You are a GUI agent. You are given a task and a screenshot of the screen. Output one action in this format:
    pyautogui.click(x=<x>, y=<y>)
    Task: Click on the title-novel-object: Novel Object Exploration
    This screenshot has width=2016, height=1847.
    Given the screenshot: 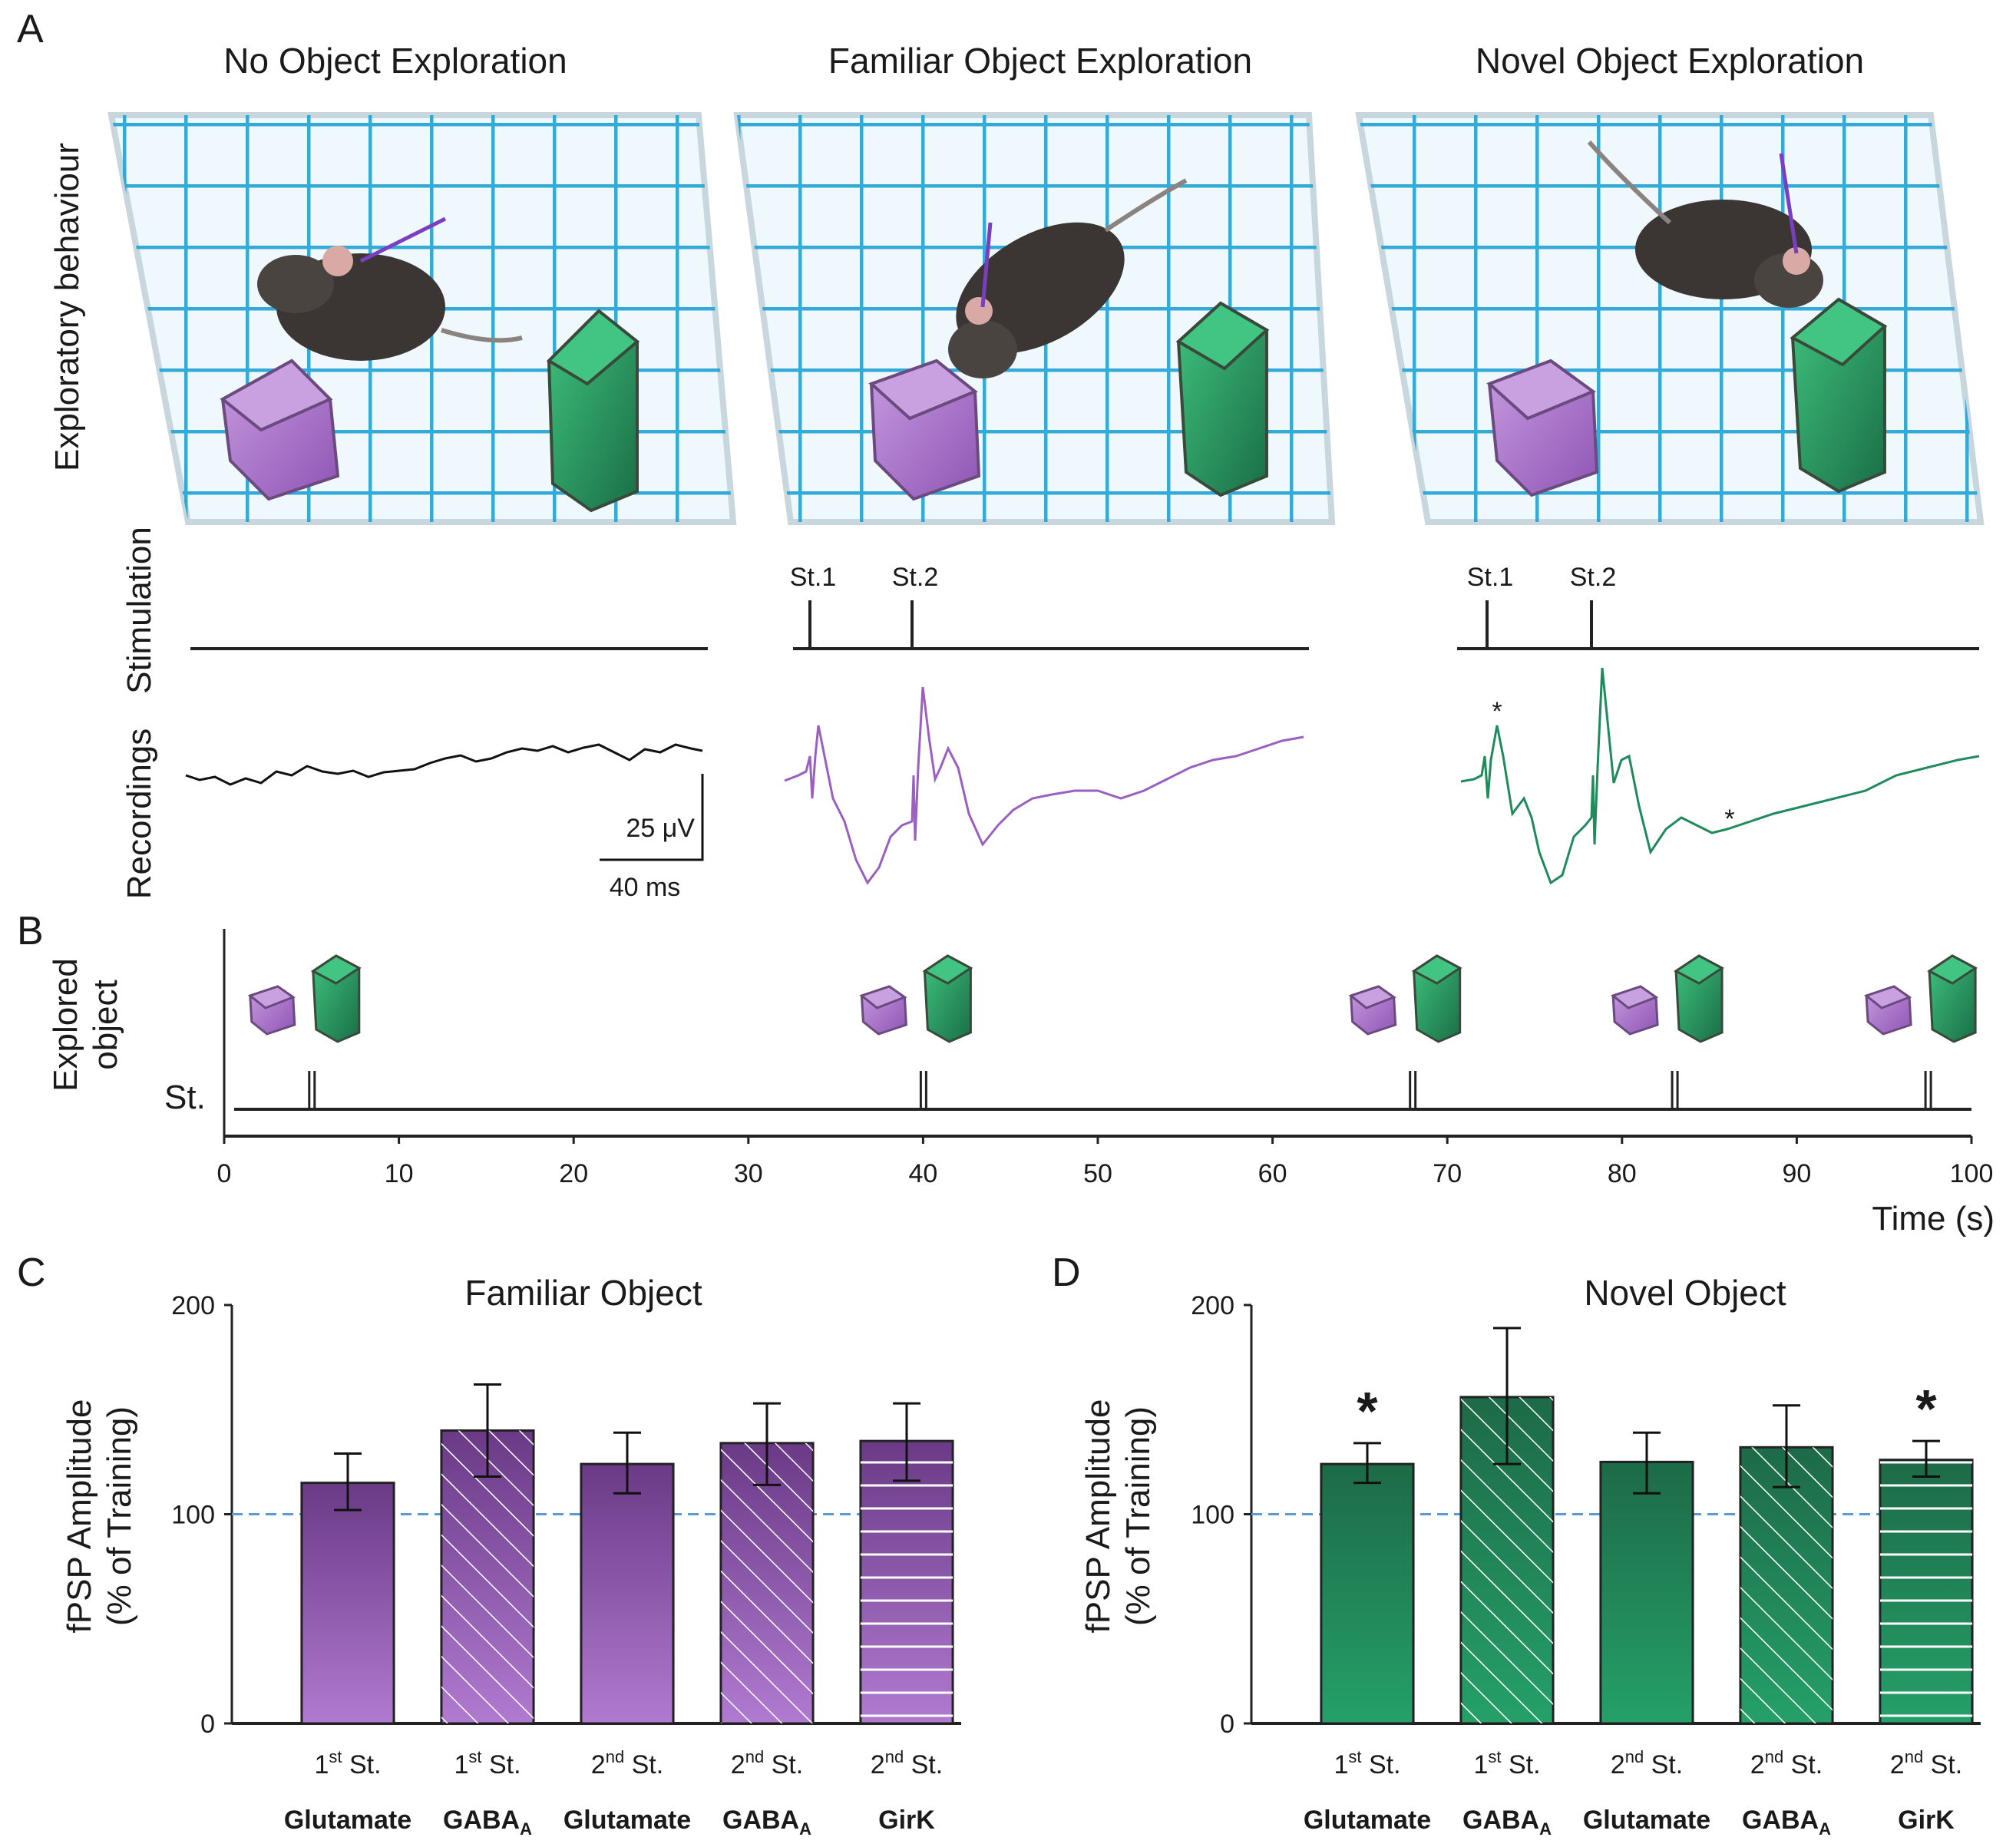 What is the action you would take?
    pyautogui.click(x=1670, y=61)
    